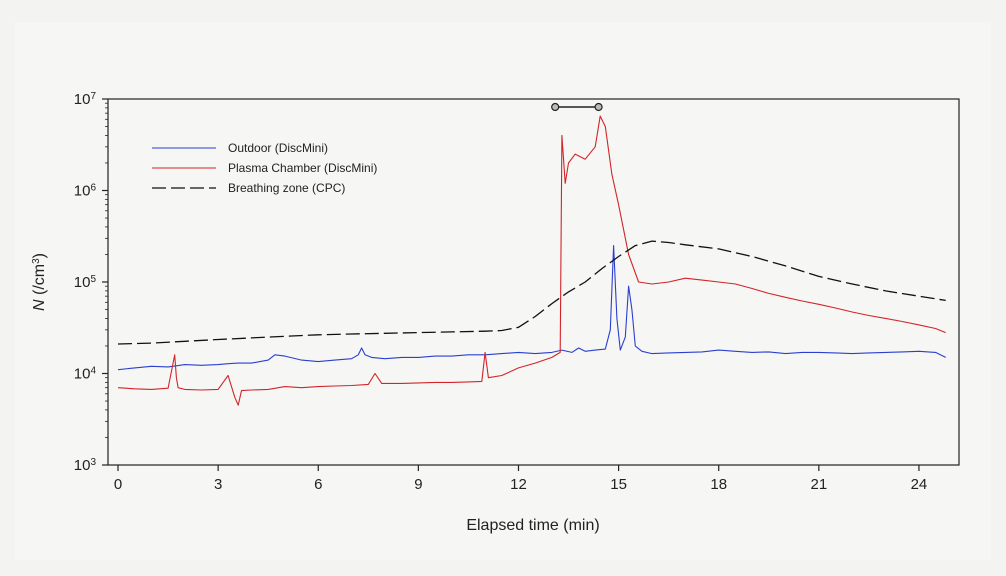  What do you see at coordinates (555, 107) in the screenshot?
I see `range-marker-start` at bounding box center [555, 107].